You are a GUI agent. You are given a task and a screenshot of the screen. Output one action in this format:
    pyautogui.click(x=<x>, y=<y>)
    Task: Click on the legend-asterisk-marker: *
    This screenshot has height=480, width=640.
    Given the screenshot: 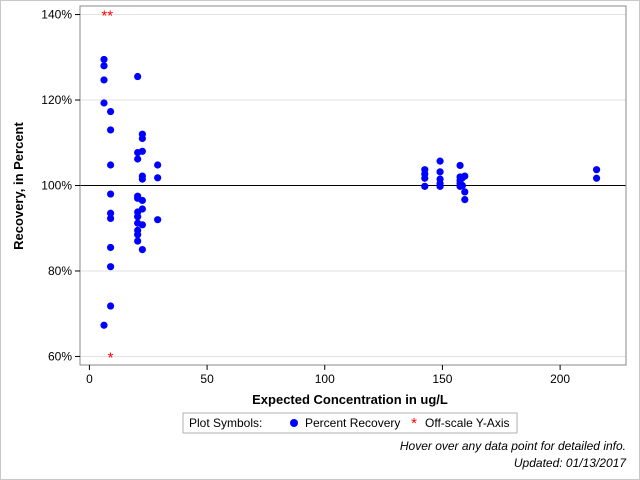 What is the action you would take?
    pyautogui.click(x=414, y=423)
    